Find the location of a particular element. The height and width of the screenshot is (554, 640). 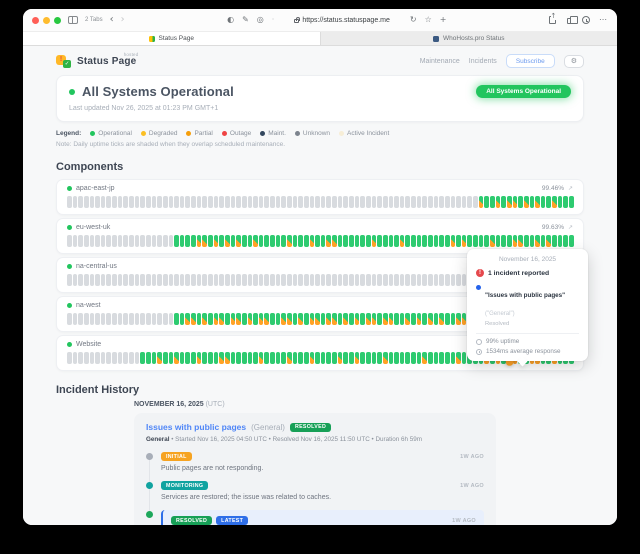

close-window-button is located at coordinates (35, 20).